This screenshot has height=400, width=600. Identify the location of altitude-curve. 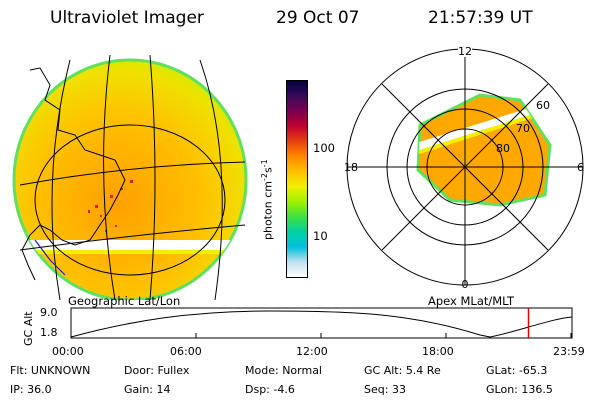
(321, 324).